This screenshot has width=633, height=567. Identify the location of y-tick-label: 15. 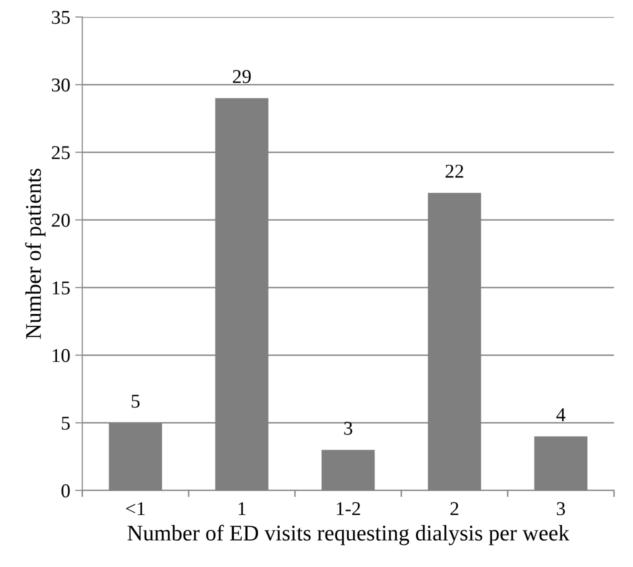
(61, 287).